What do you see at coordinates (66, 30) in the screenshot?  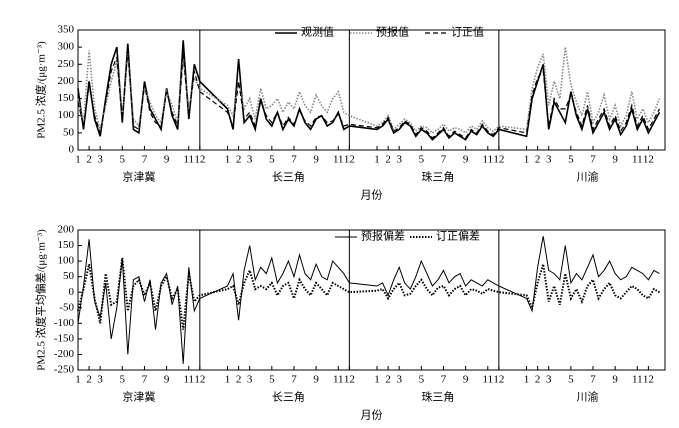 I see `y-tick-label: 350` at bounding box center [66, 30].